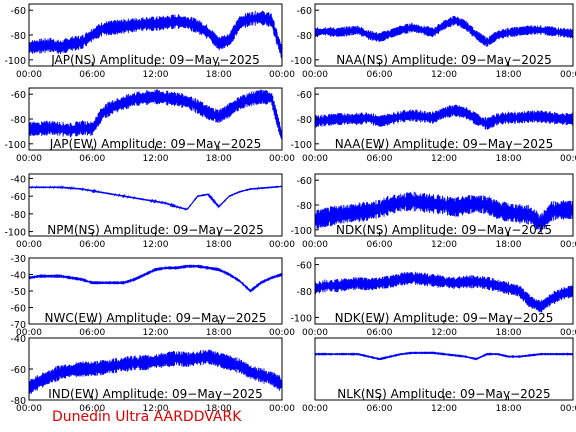 The height and width of the screenshot is (432, 576). I want to click on x-tick-label-0-4: 00:00, so click(282, 75).